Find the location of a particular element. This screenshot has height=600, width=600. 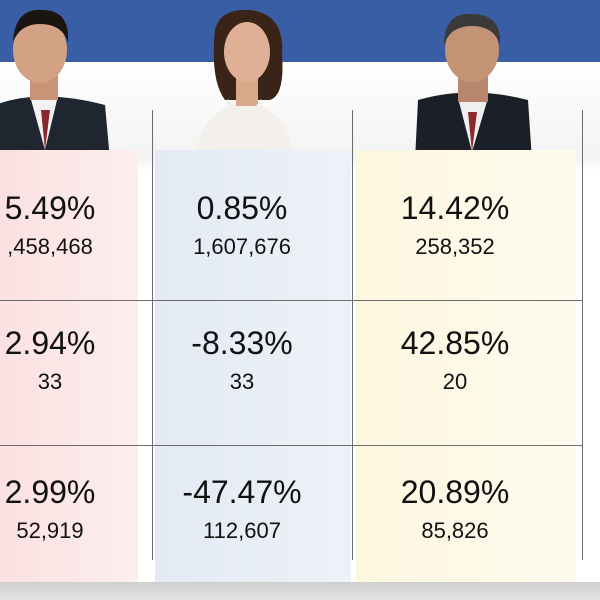

percent-change: 2.94% is located at coordinates (50, 343).